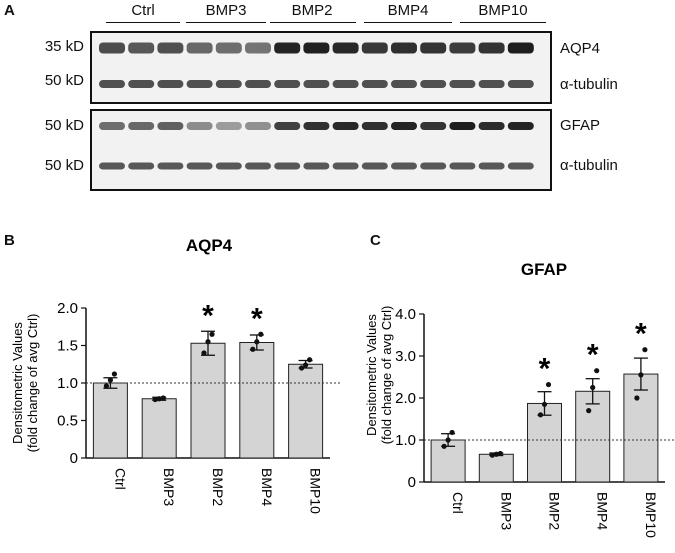 Image resolution: width=675 pixels, height=553 pixels. What do you see at coordinates (386, 375) in the screenshot?
I see `y-axis-label-line2: (fold change of avg Ctrl)` at bounding box center [386, 375].